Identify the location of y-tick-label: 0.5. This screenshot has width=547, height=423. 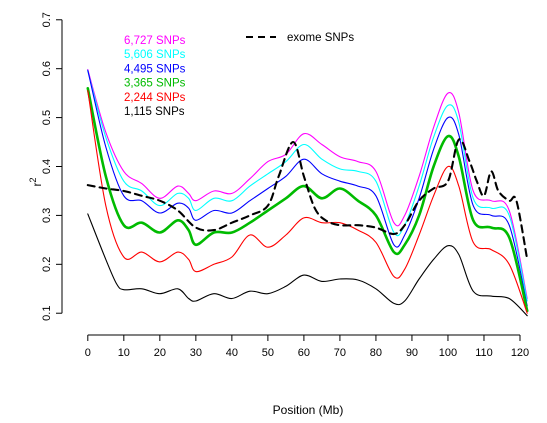
(47, 117).